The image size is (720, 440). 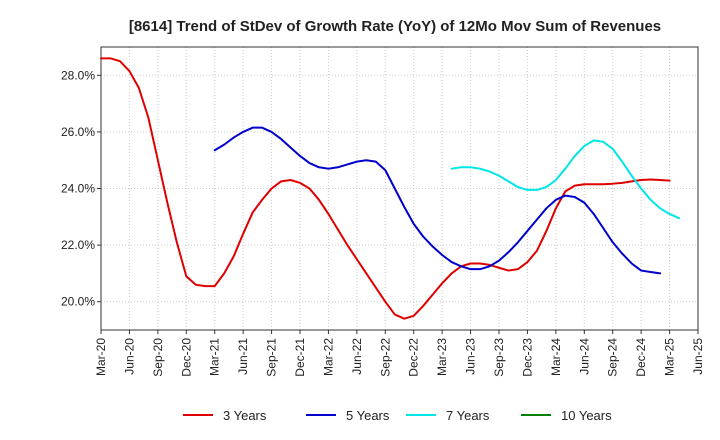 What do you see at coordinates (129, 356) in the screenshot?
I see `x-tick-label: Jun-20` at bounding box center [129, 356].